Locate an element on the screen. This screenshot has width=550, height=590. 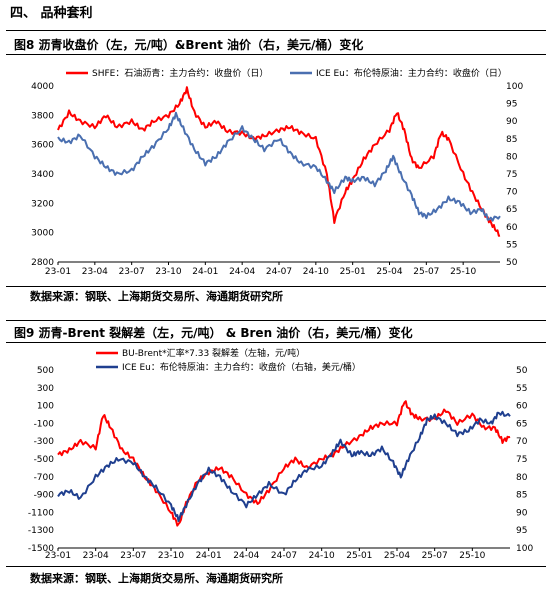
chart1-left-tick: 3200 is located at coordinates (42, 204).